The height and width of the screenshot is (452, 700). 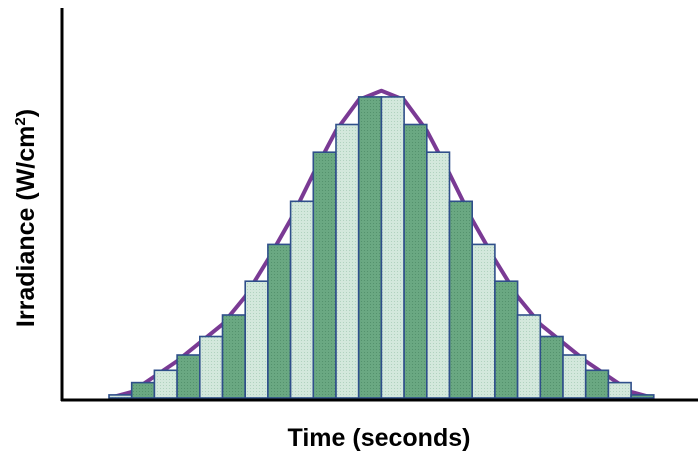 I want to click on y-axis-label-superscript: 2, so click(x=20, y=121).